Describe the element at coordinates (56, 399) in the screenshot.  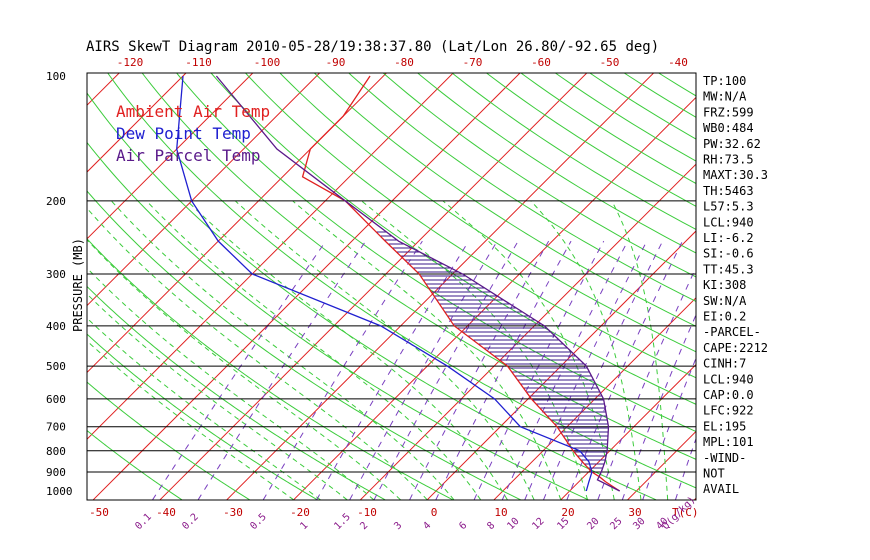
I see `pressure-tick-label: 600` at that location.